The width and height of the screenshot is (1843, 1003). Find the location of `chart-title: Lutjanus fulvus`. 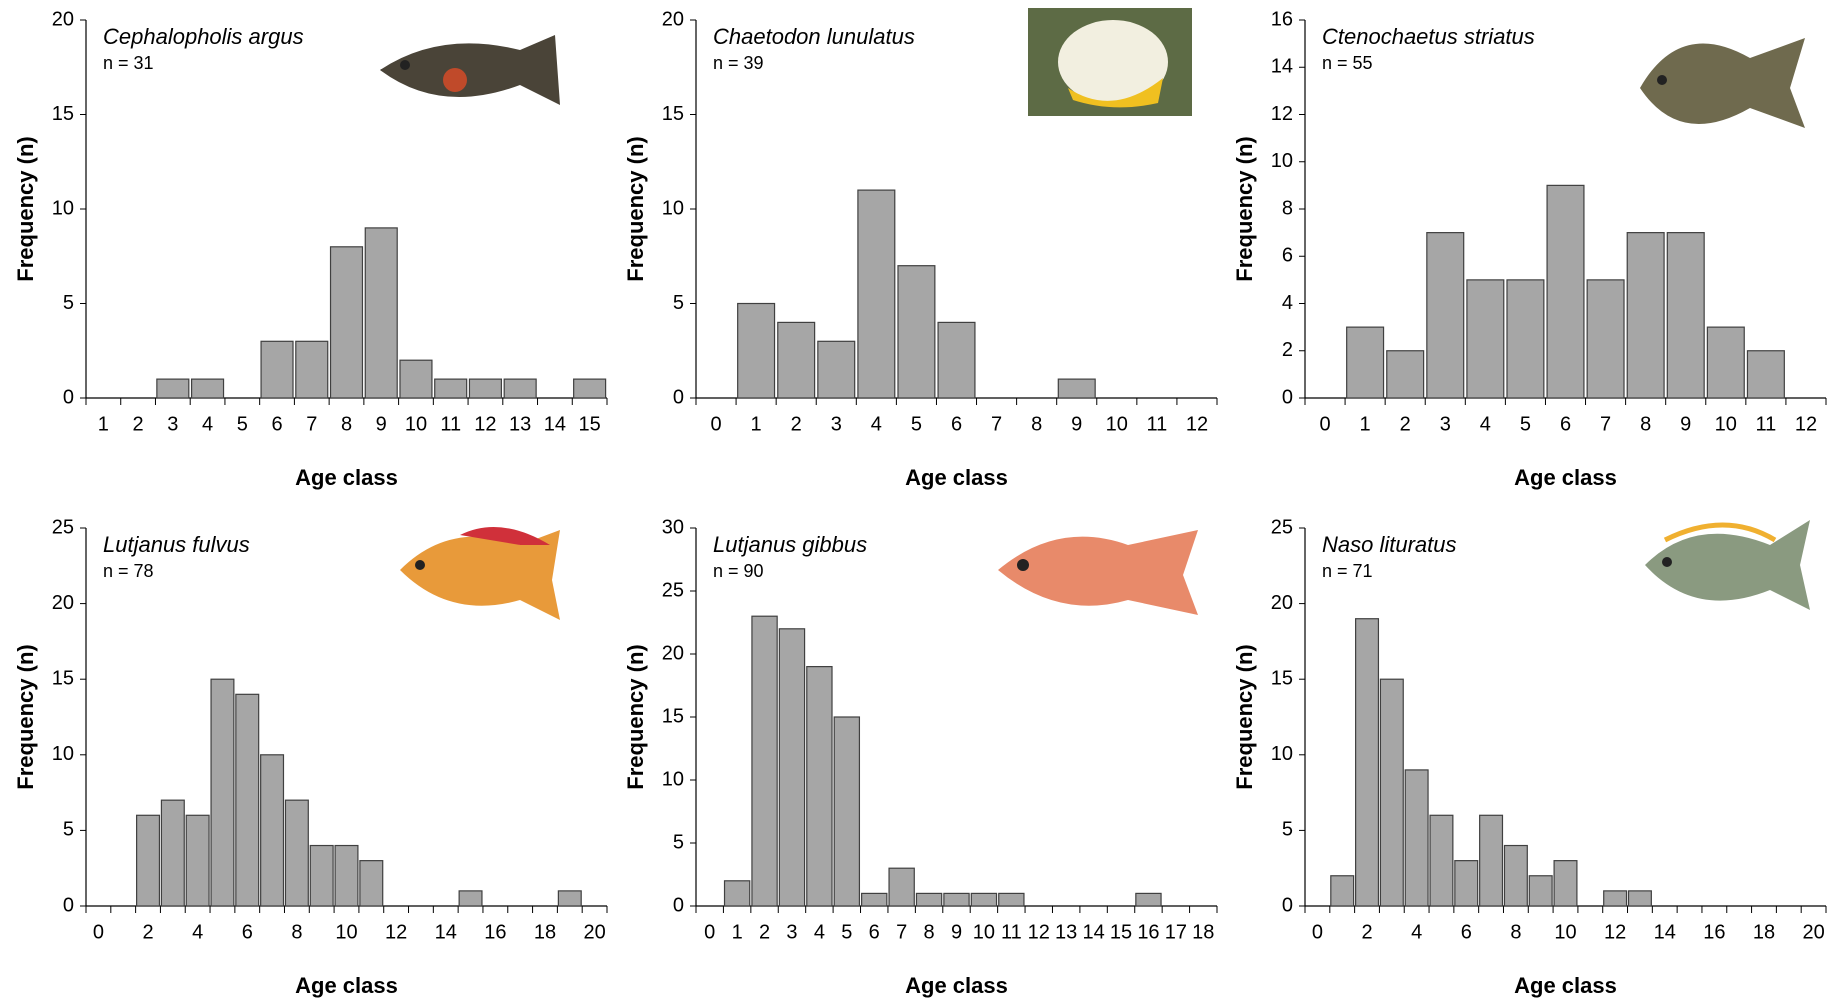

chart-title: Lutjanus fulvus is located at coordinates (176, 544).